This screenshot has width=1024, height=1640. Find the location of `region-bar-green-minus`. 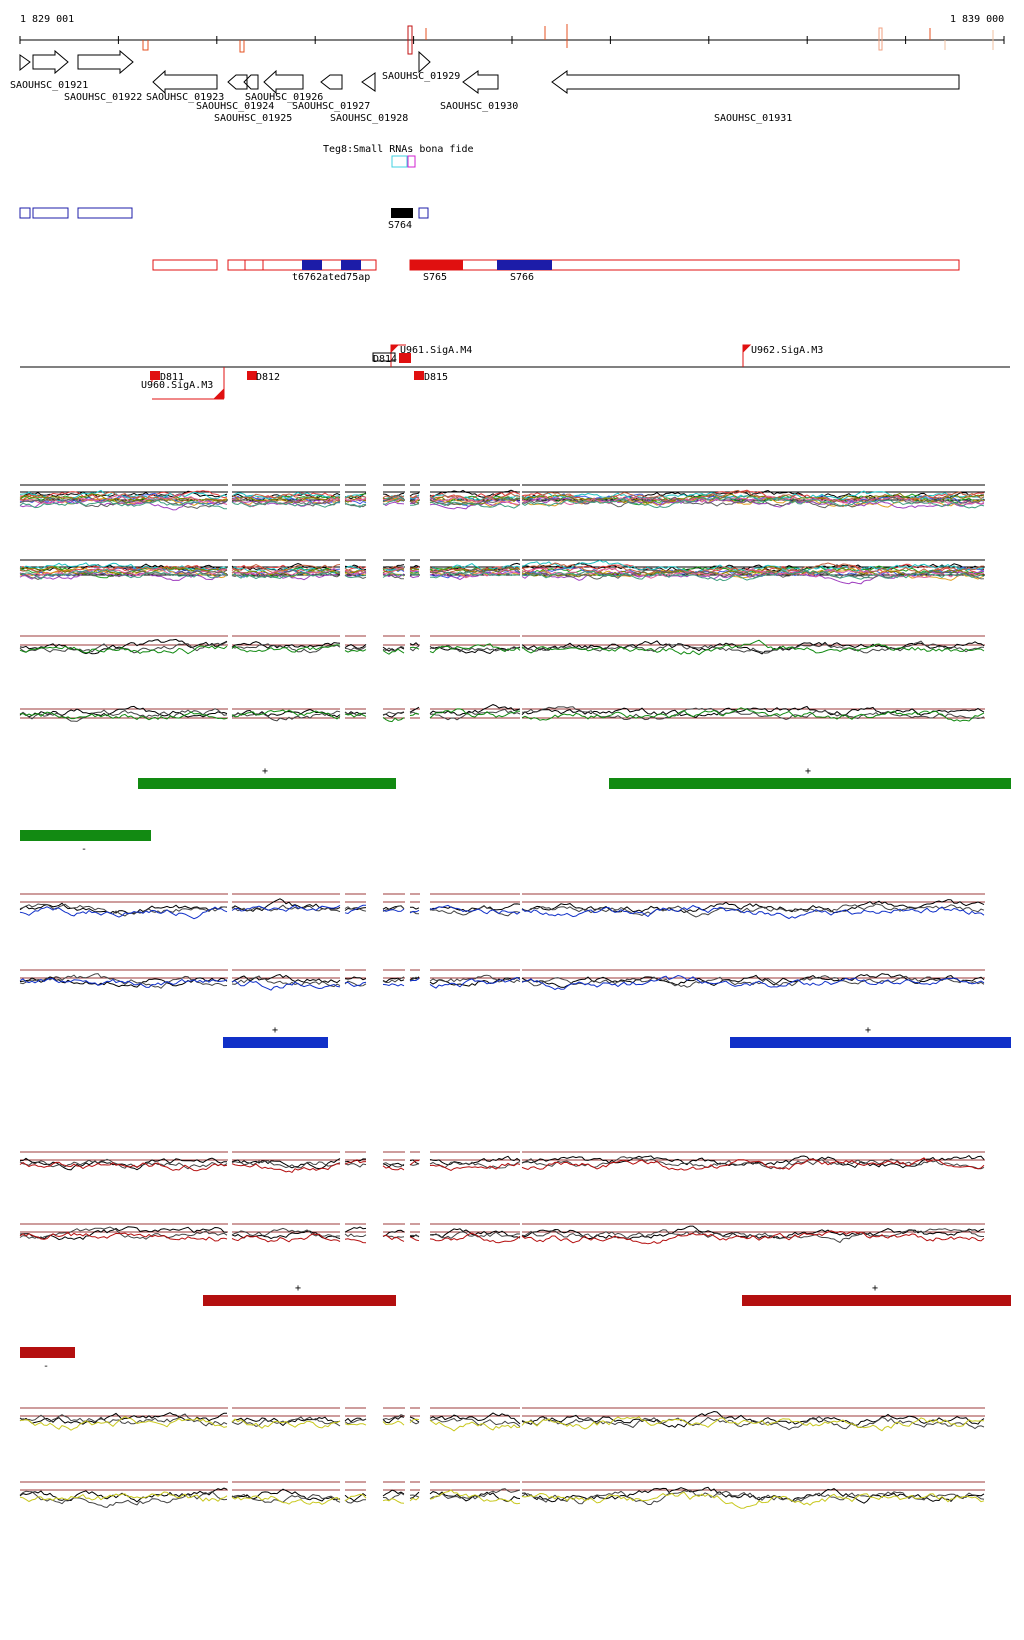

region-bar-green-minus is located at coordinates (85, 835).